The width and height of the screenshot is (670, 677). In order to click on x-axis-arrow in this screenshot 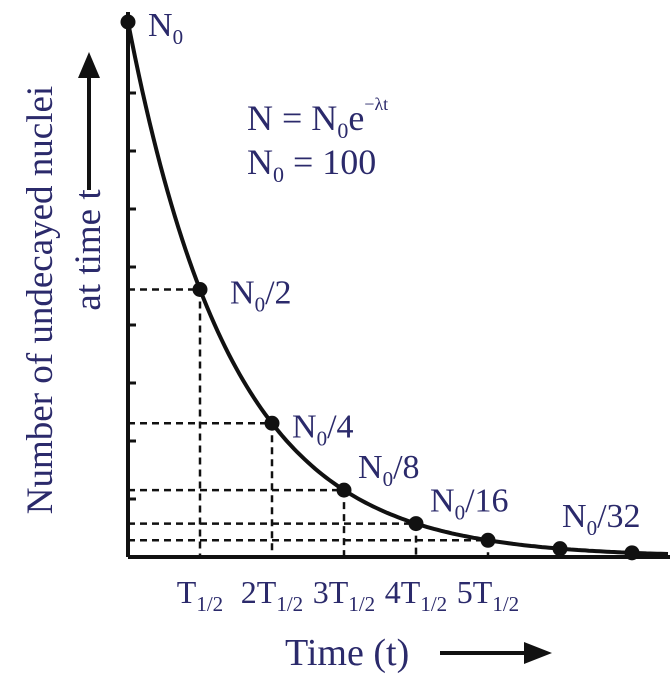, I will do `click(496, 653)`.